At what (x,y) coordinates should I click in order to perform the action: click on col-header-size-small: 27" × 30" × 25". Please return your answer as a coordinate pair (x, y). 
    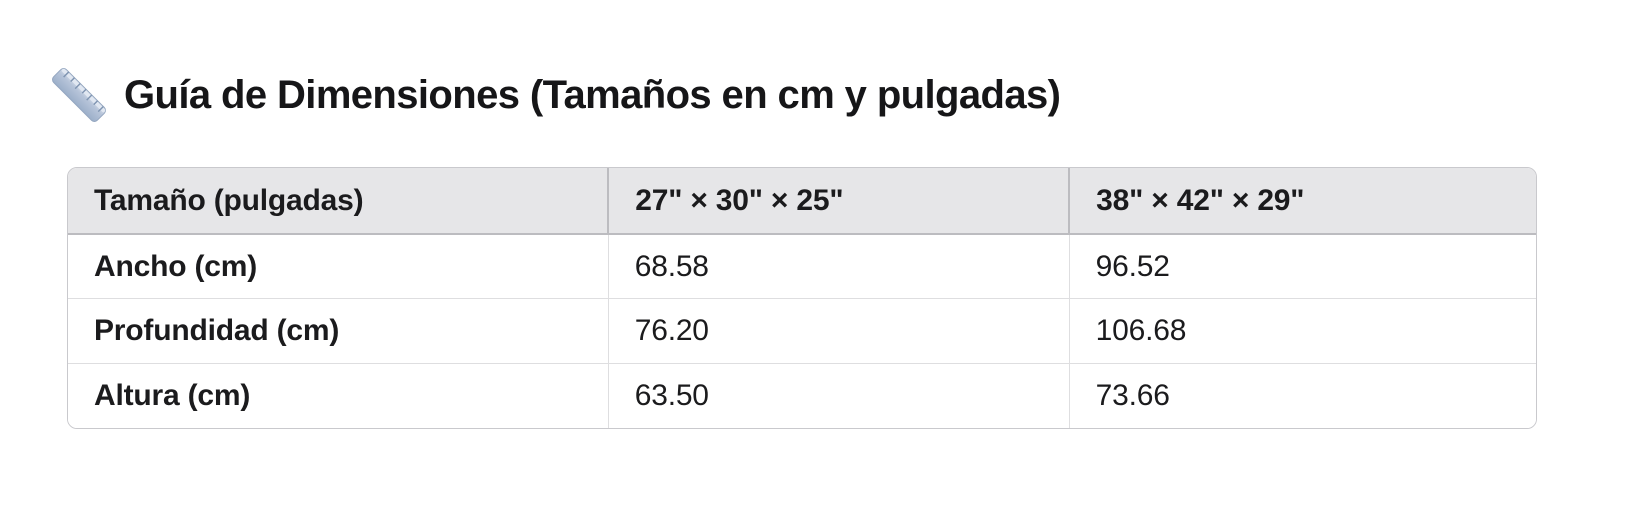
    Looking at the image, I should click on (838, 201).